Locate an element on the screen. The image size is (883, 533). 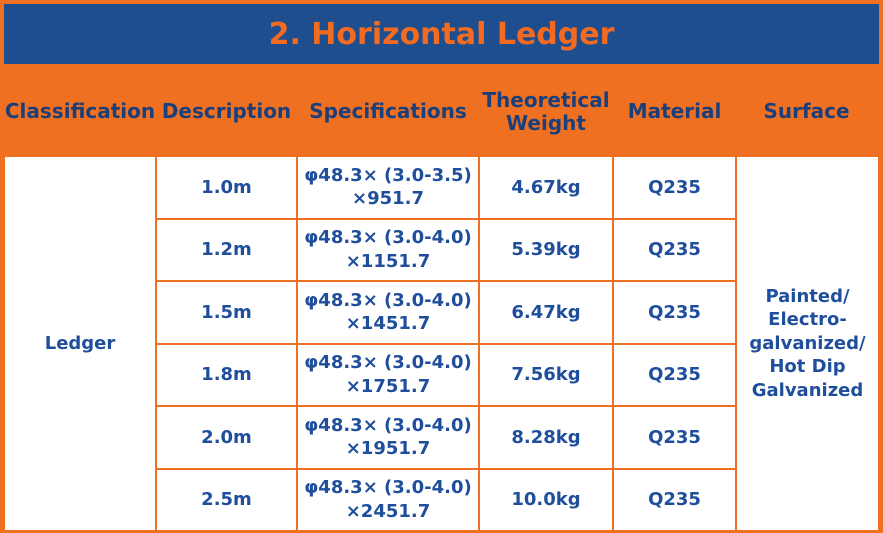
weight-cell-text: 5.39kg is located at coordinates (546, 250).